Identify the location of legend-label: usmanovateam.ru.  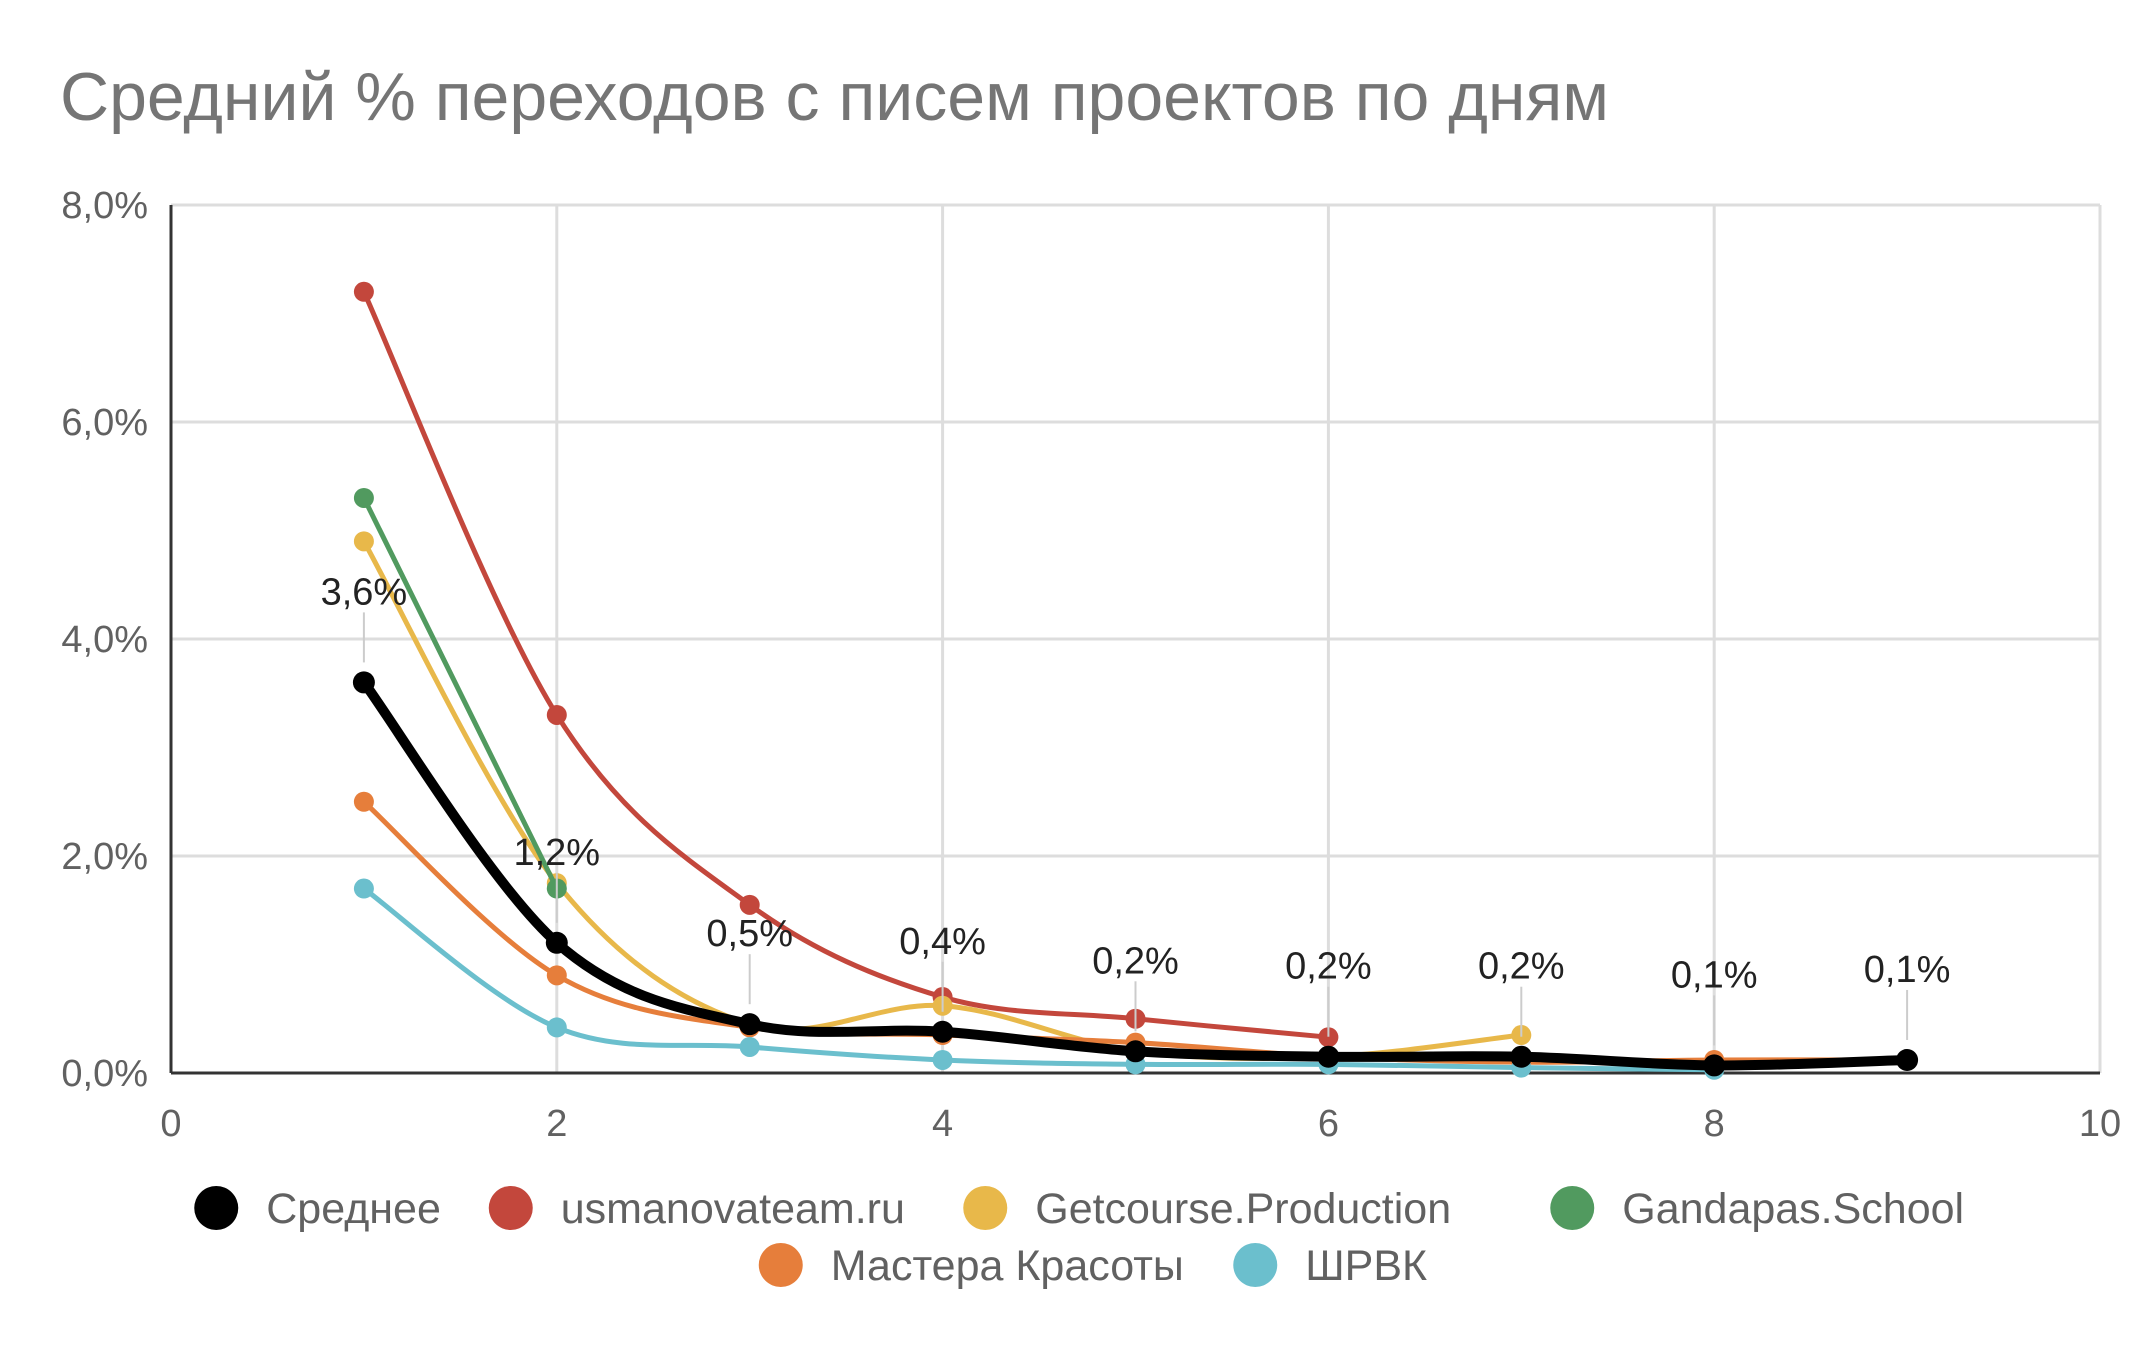
(733, 1209).